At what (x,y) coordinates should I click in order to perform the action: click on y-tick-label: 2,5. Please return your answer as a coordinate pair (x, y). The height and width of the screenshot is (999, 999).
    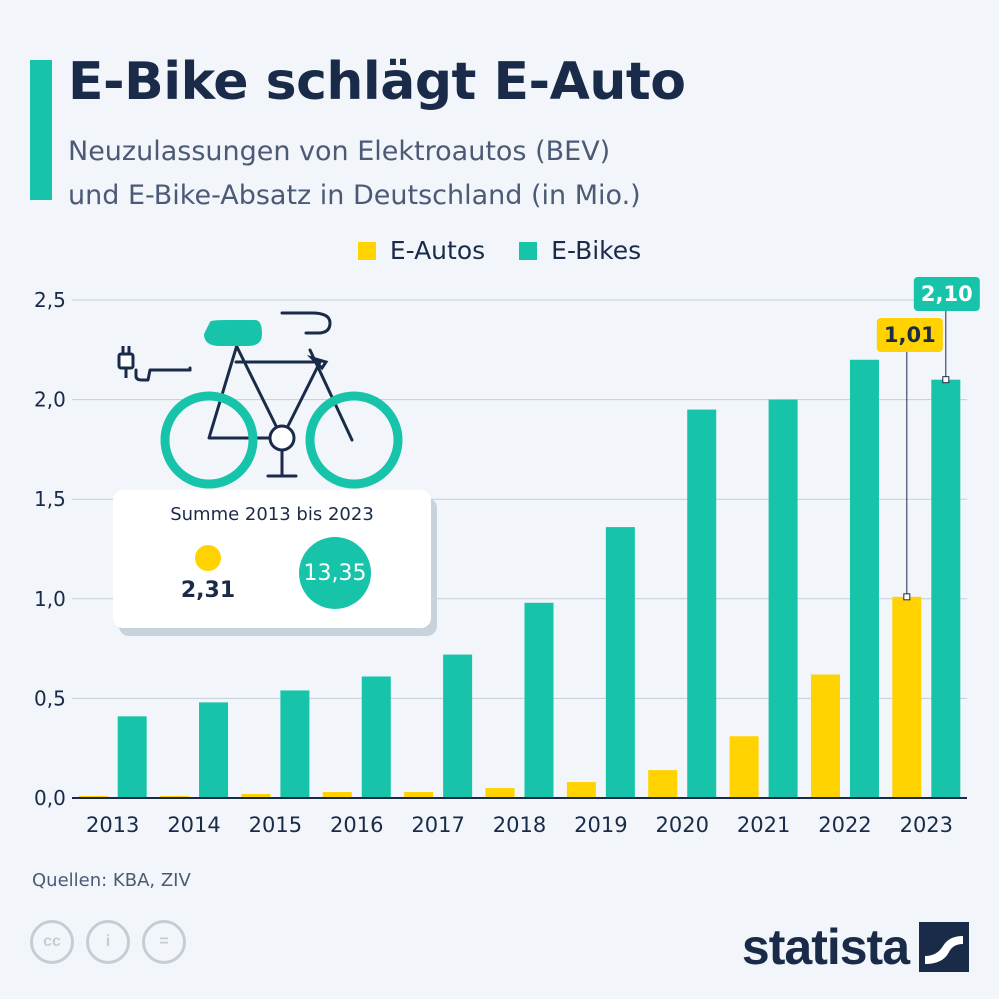
    Looking at the image, I should click on (50, 300).